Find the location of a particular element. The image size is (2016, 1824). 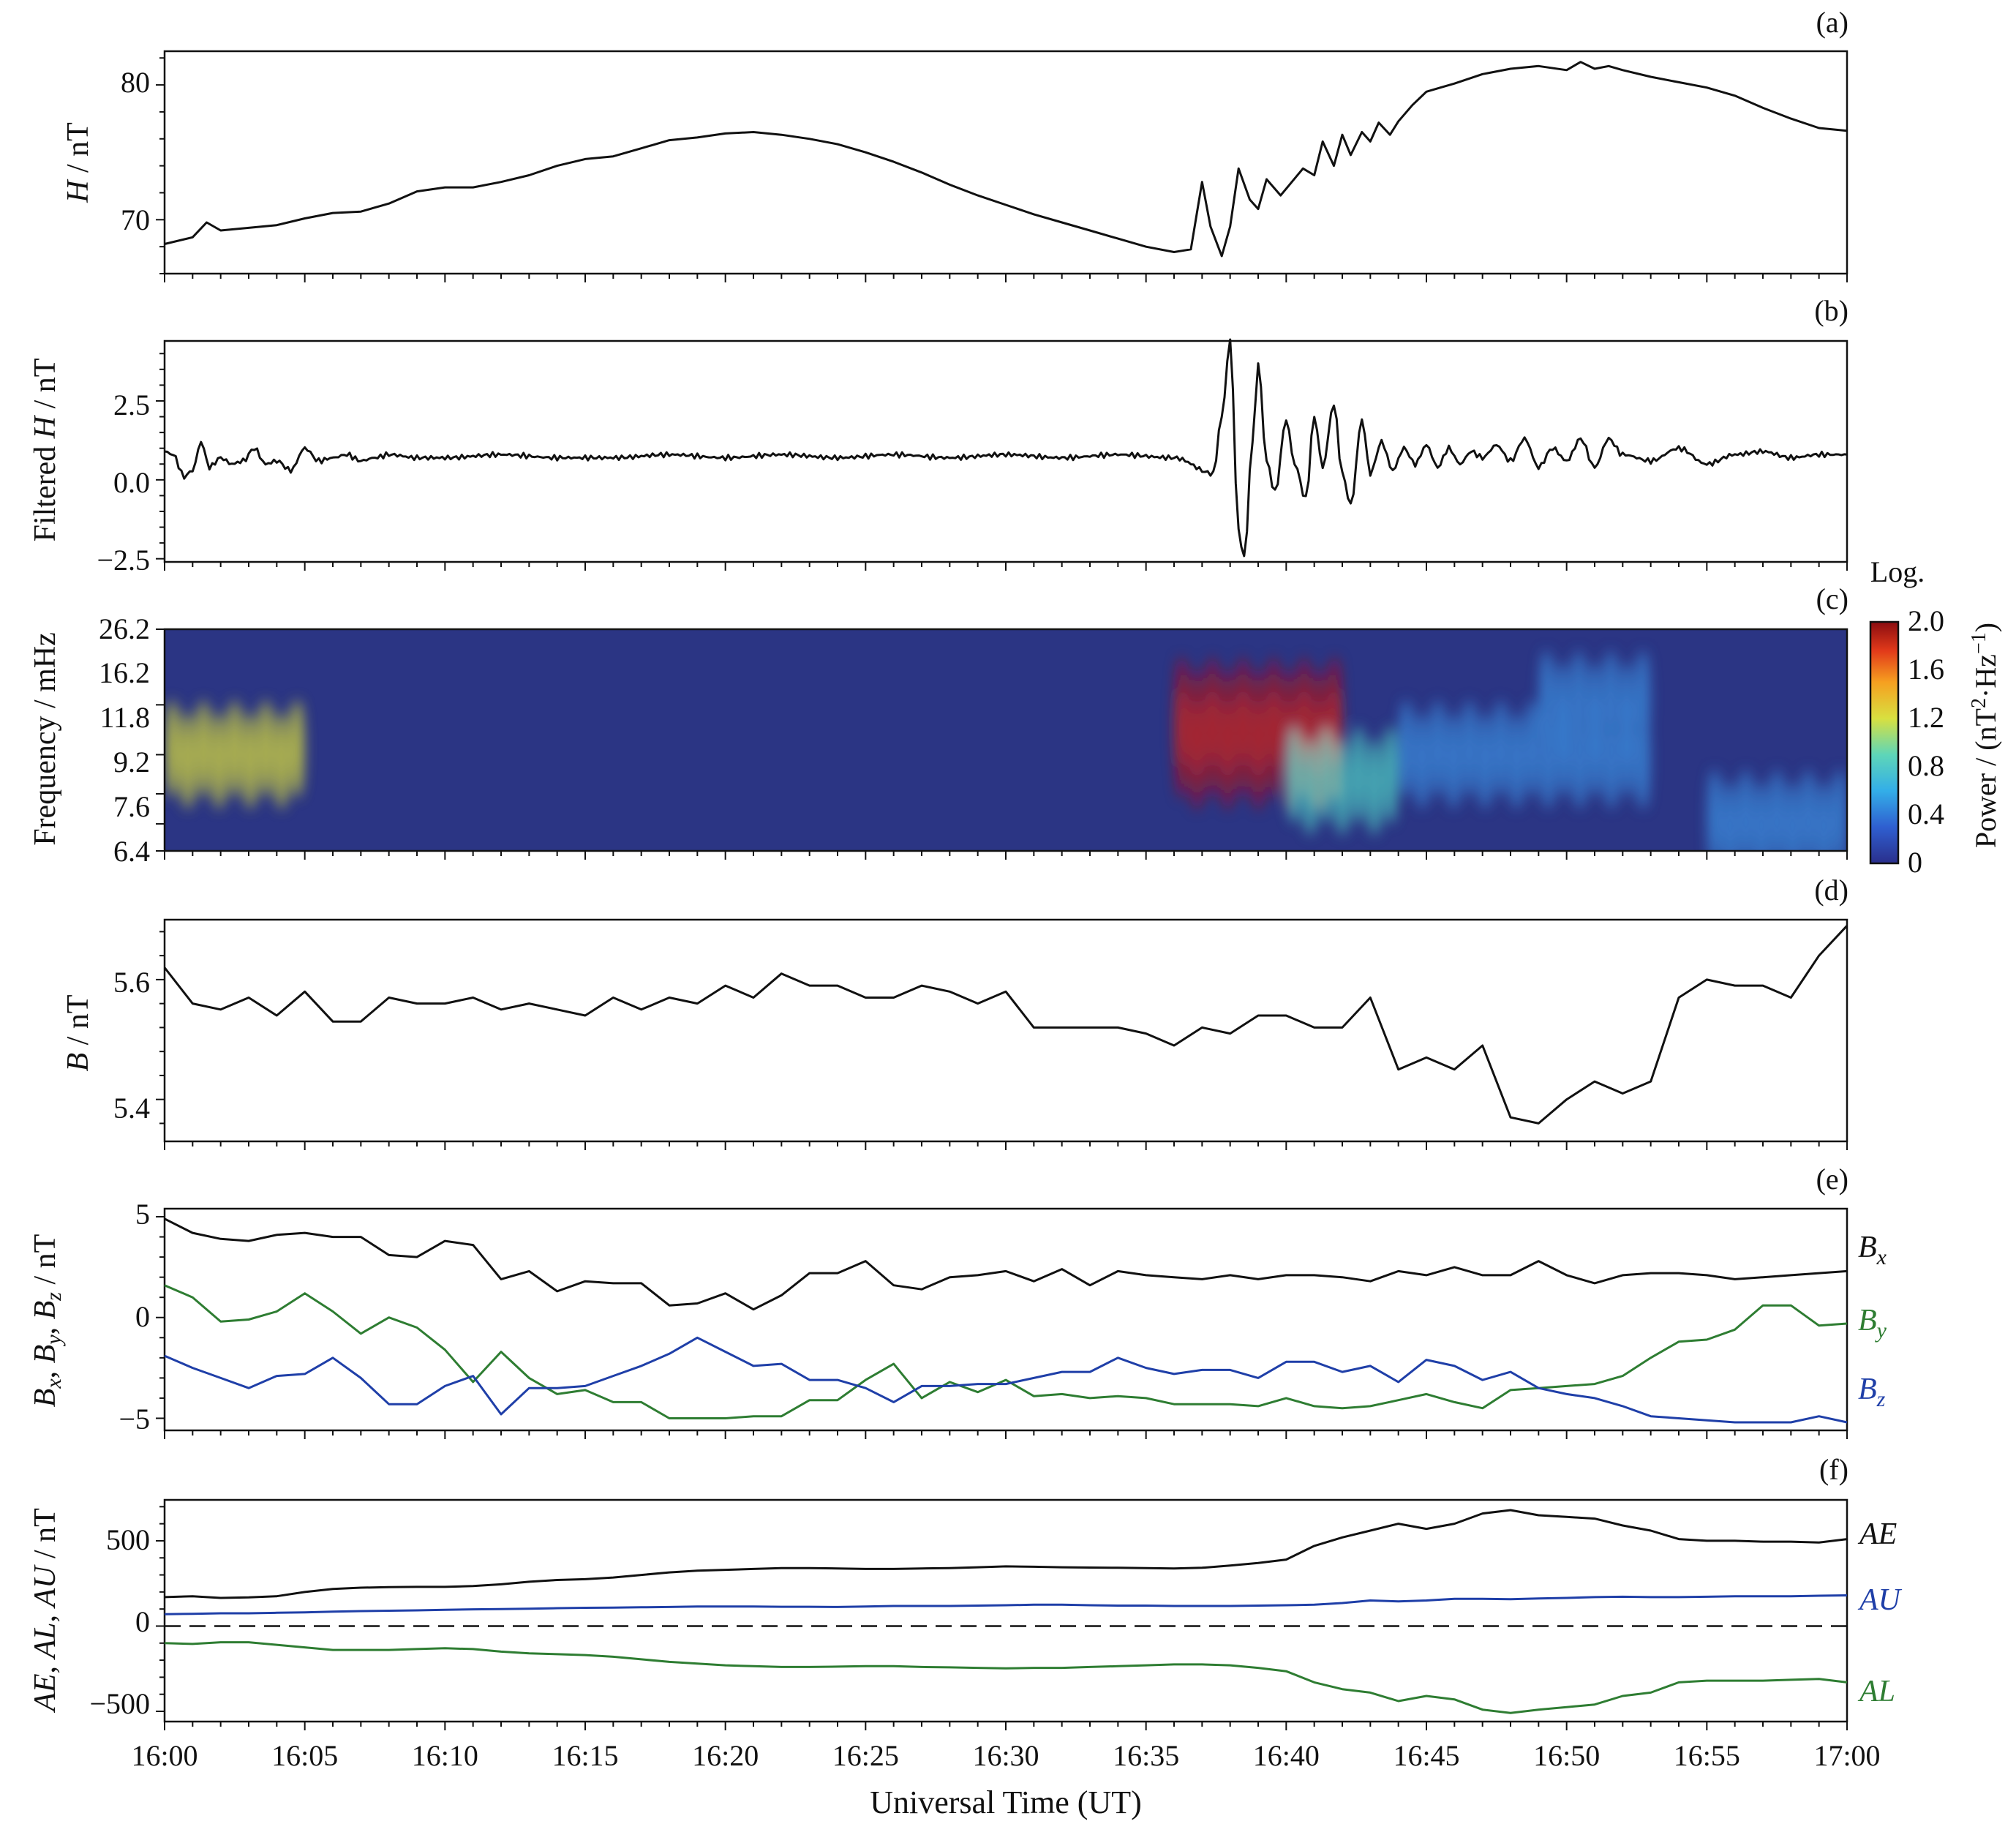

panel-e-yticks: −5 0 5 is located at coordinates (135, 1316).